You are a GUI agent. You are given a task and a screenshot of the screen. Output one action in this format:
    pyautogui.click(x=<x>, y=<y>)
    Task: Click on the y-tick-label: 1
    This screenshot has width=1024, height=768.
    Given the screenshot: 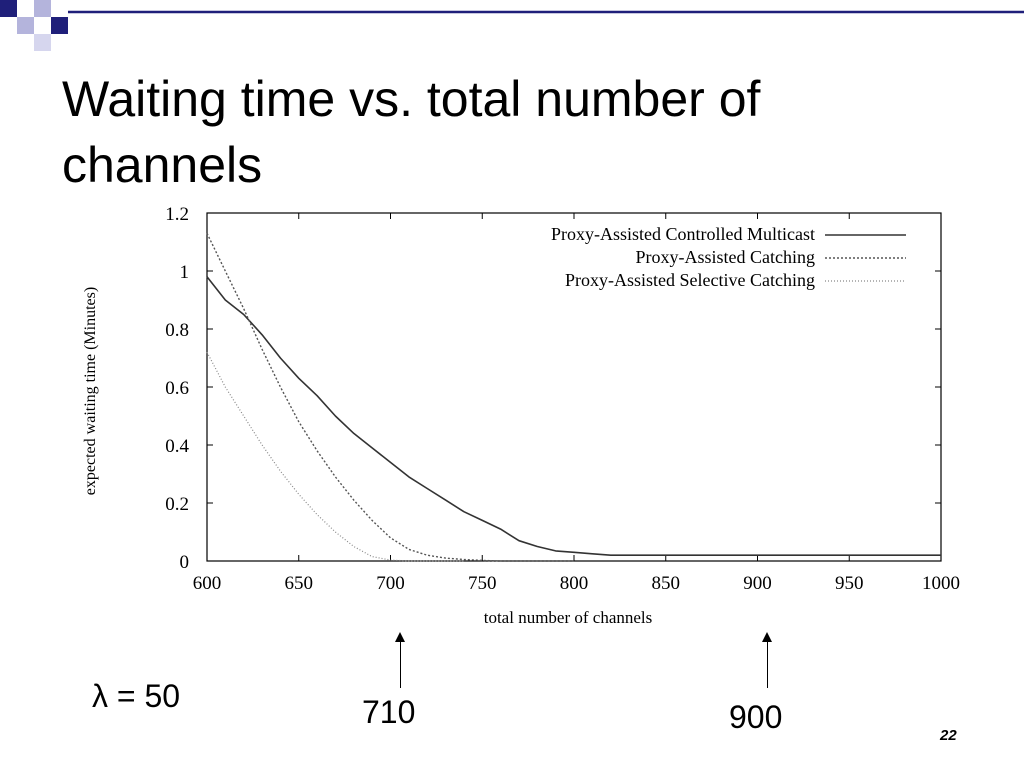 What is the action you would take?
    pyautogui.click(x=185, y=272)
    